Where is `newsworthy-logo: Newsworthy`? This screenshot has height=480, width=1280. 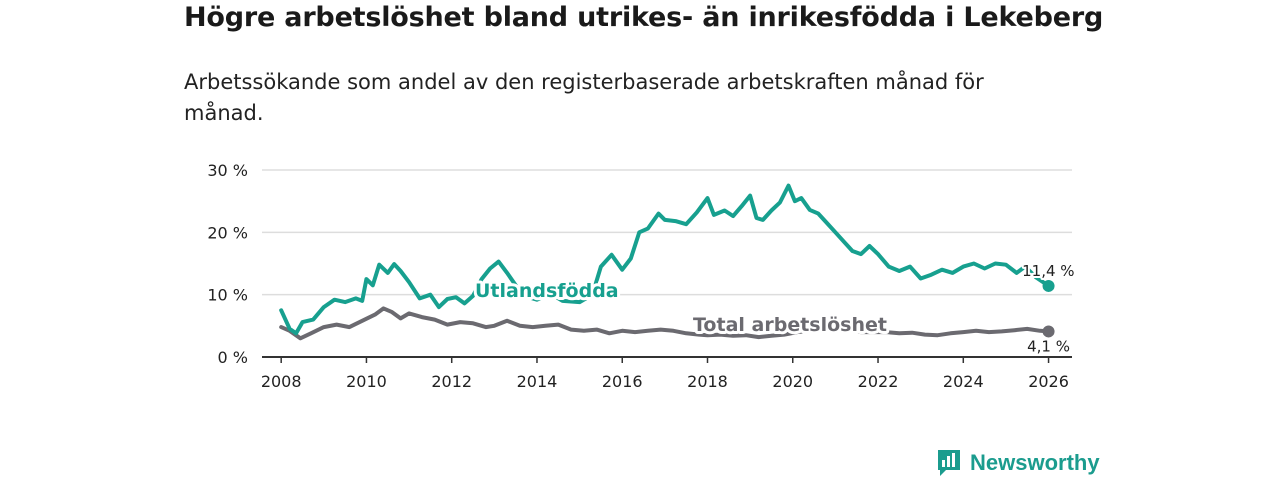 newsworthy-logo: Newsworthy is located at coordinates (1018, 463).